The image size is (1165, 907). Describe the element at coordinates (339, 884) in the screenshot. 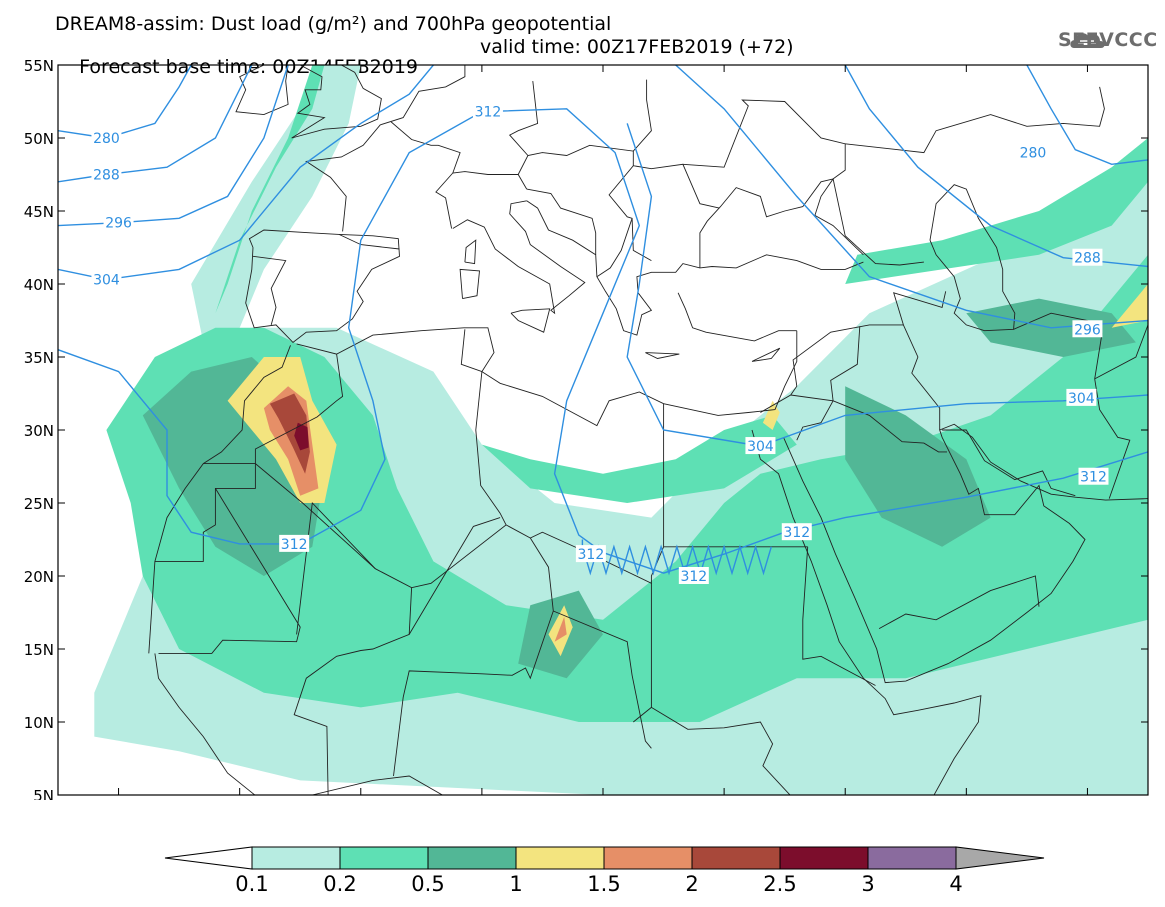

I see `colorbar-label: 0.2` at that location.